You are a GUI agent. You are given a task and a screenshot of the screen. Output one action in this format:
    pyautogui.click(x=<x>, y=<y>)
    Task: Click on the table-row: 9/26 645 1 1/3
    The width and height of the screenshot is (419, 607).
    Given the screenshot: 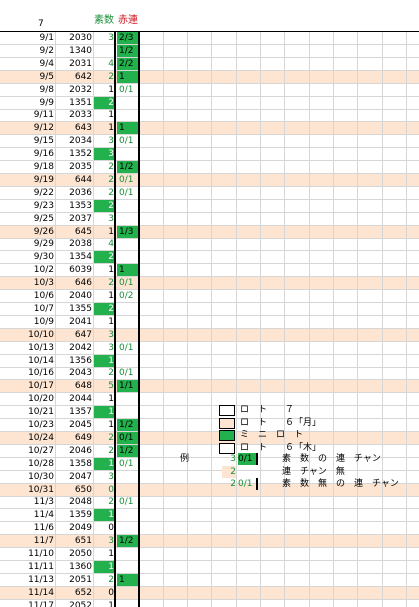 What is the action you would take?
    pyautogui.click(x=209, y=232)
    